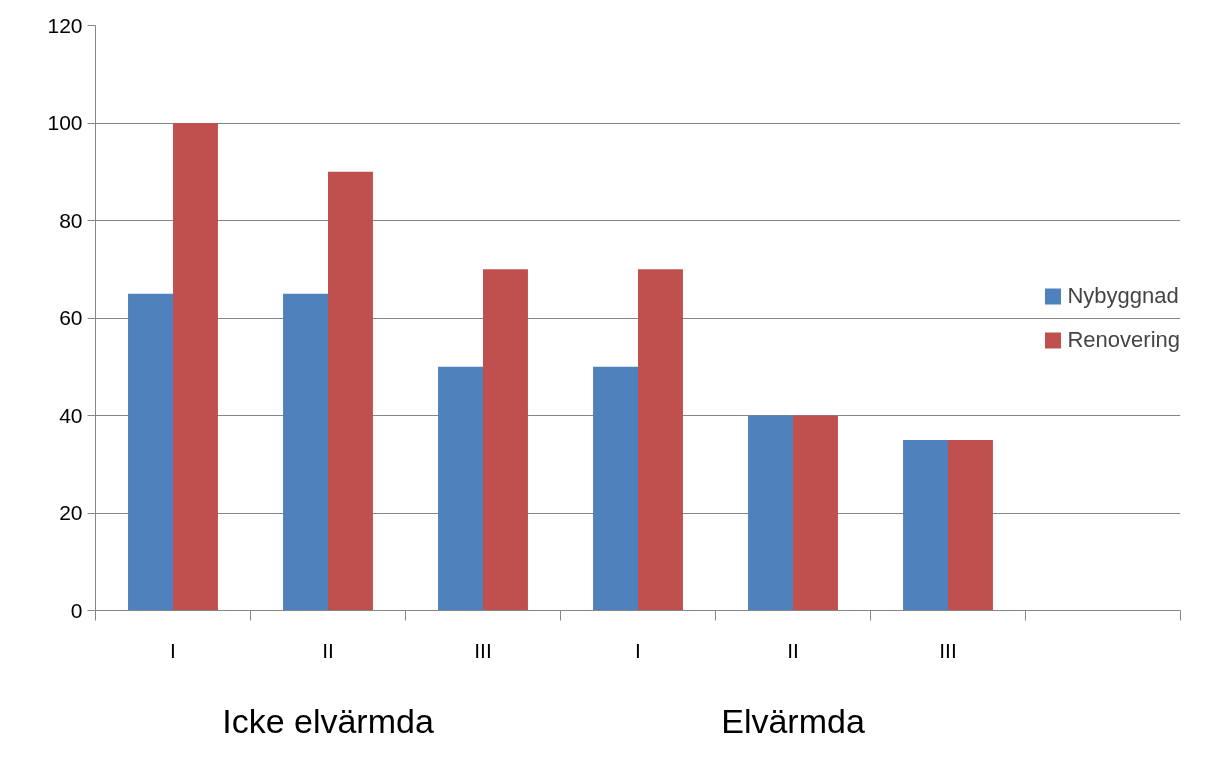 The height and width of the screenshot is (773, 1216). Describe the element at coordinates (65, 25) in the screenshot. I see `y-tick-label: 120` at that location.